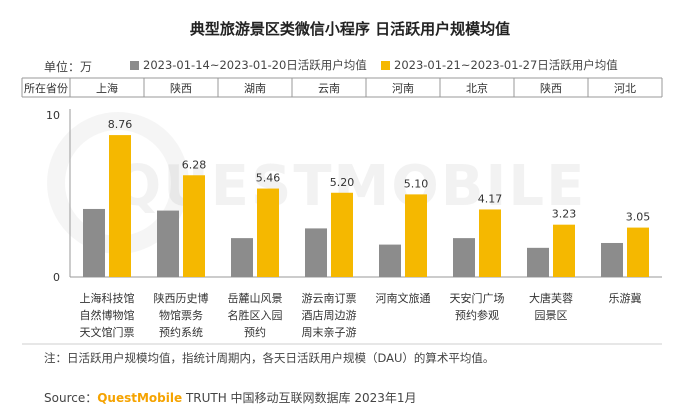 The image size is (700, 416). Describe the element at coordinates (255, 65) in the screenshot. I see `legend-label-series1: 2023-01-14~2023-01-20日活跃用户均值` at that location.